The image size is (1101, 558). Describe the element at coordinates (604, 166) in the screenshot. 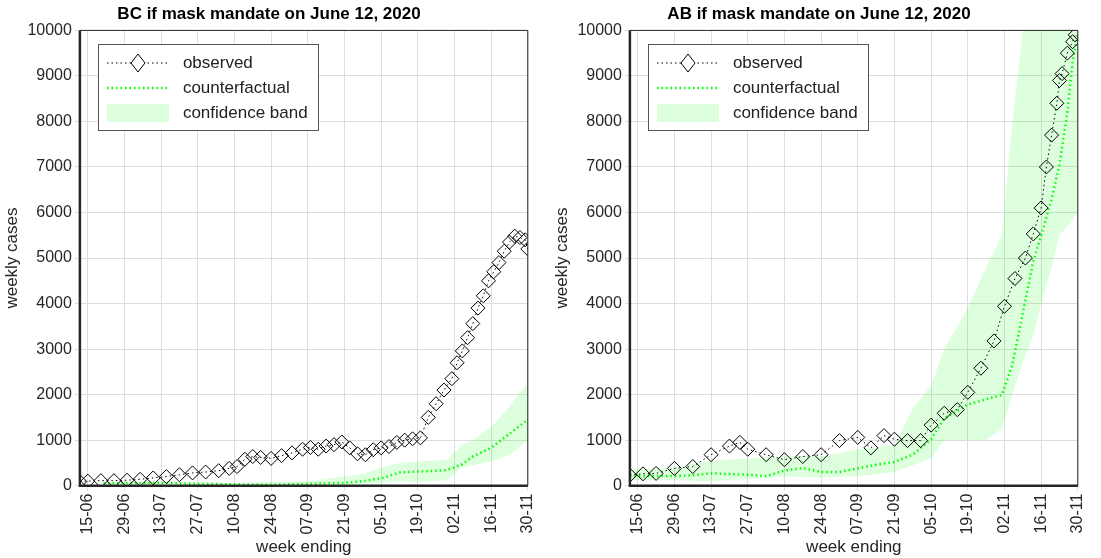

I see `y-tick-label: 7000` at that location.